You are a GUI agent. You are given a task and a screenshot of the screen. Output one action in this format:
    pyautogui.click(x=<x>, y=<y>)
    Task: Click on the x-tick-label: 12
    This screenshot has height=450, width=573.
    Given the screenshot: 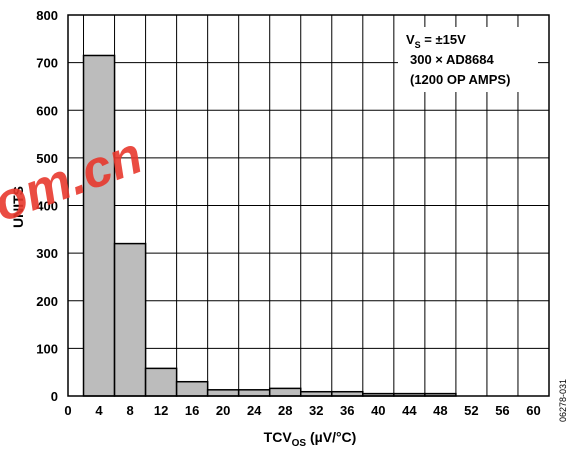 What is the action you would take?
    pyautogui.click(x=161, y=410)
    